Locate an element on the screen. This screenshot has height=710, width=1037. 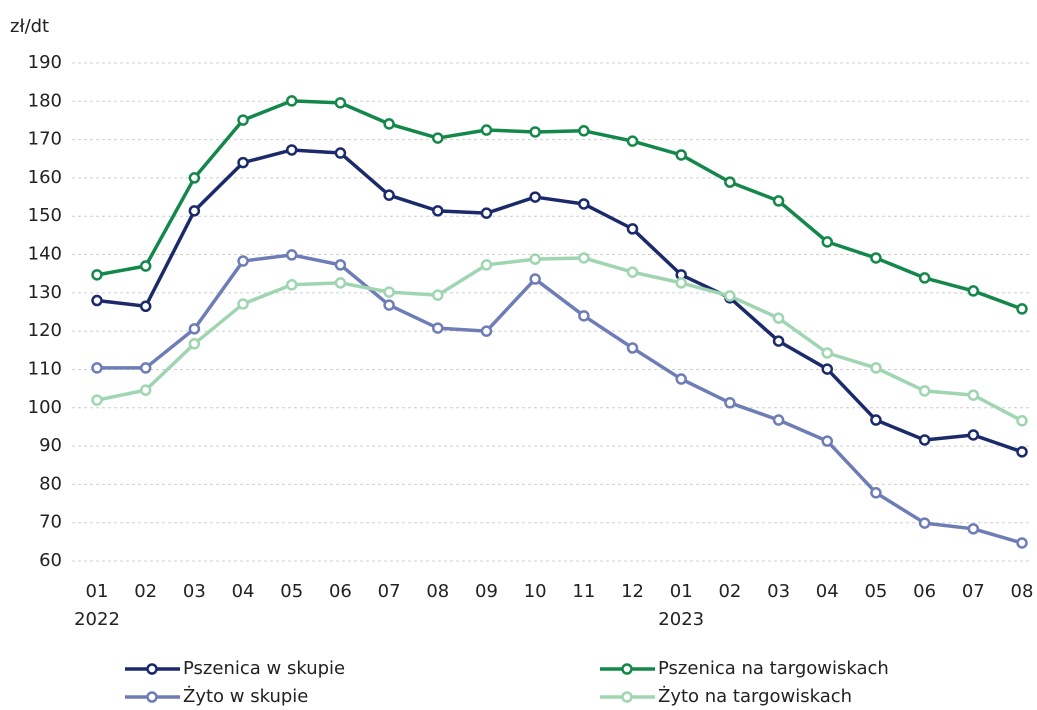
x-tick-label: 03 is located at coordinates (194, 591).